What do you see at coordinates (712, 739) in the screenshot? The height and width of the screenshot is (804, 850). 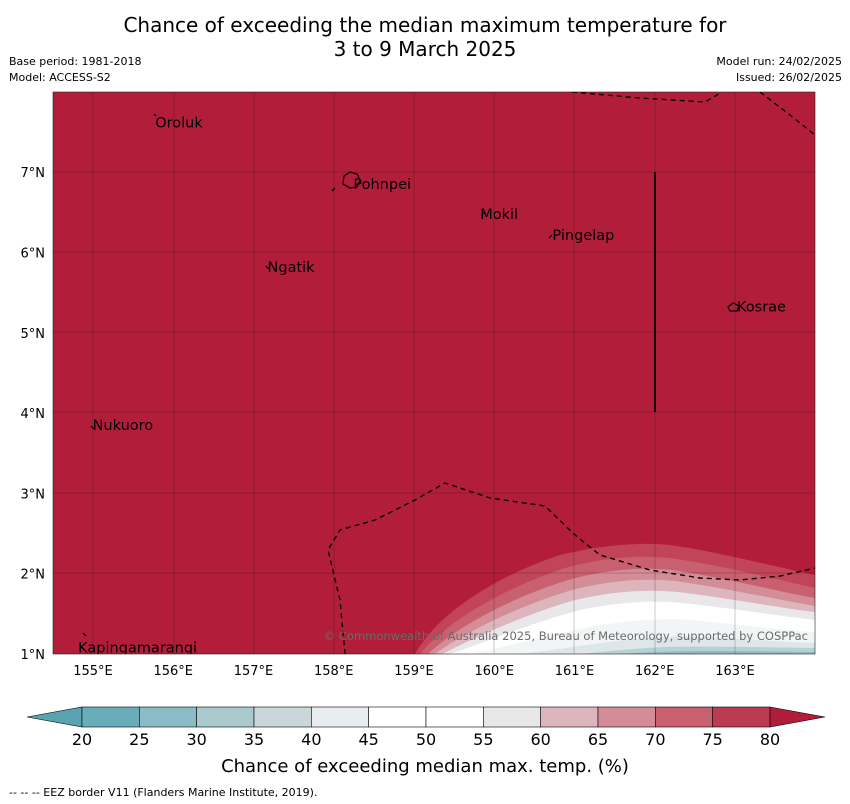 I see `colorbar-tick-label: 75` at bounding box center [712, 739].